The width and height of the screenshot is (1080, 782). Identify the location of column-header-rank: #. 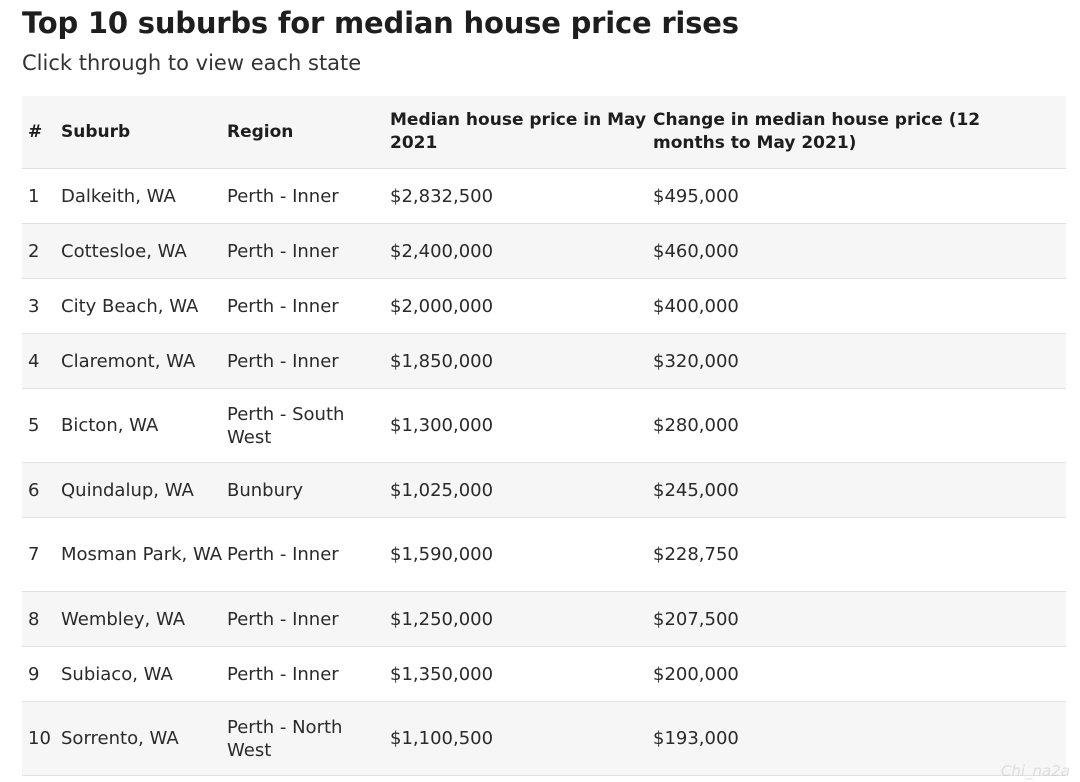
(35, 131).